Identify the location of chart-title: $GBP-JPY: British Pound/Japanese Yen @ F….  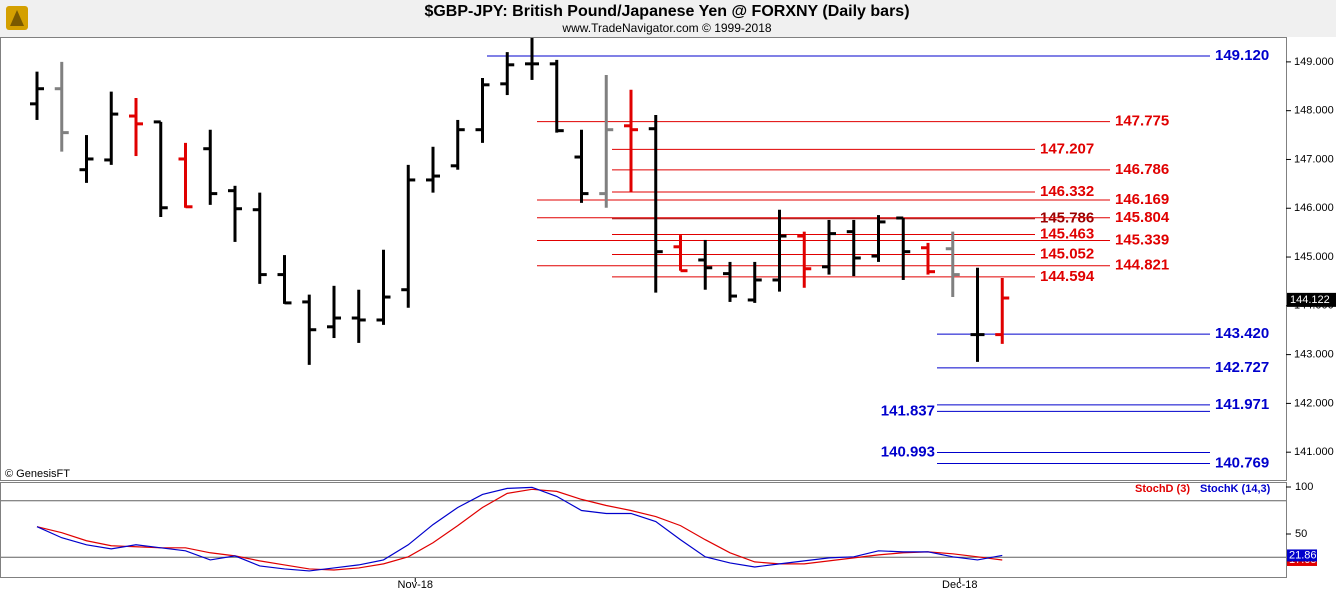
(666, 11).